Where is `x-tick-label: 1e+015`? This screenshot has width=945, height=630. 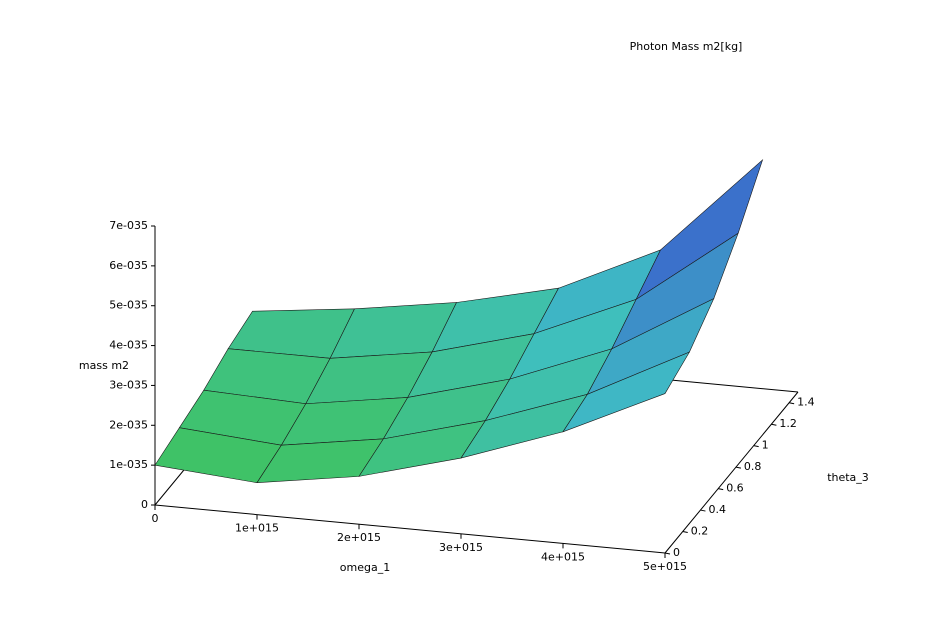
x-tick-label: 1e+015 is located at coordinates (257, 528).